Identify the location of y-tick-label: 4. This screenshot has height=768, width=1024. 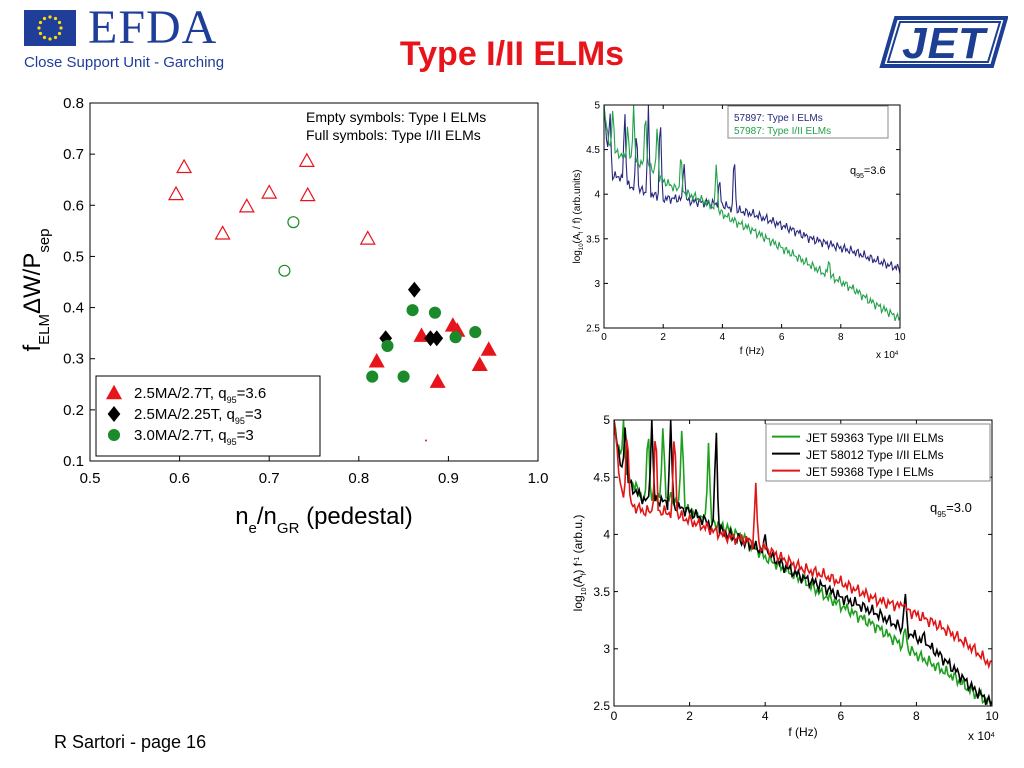
(597, 195).